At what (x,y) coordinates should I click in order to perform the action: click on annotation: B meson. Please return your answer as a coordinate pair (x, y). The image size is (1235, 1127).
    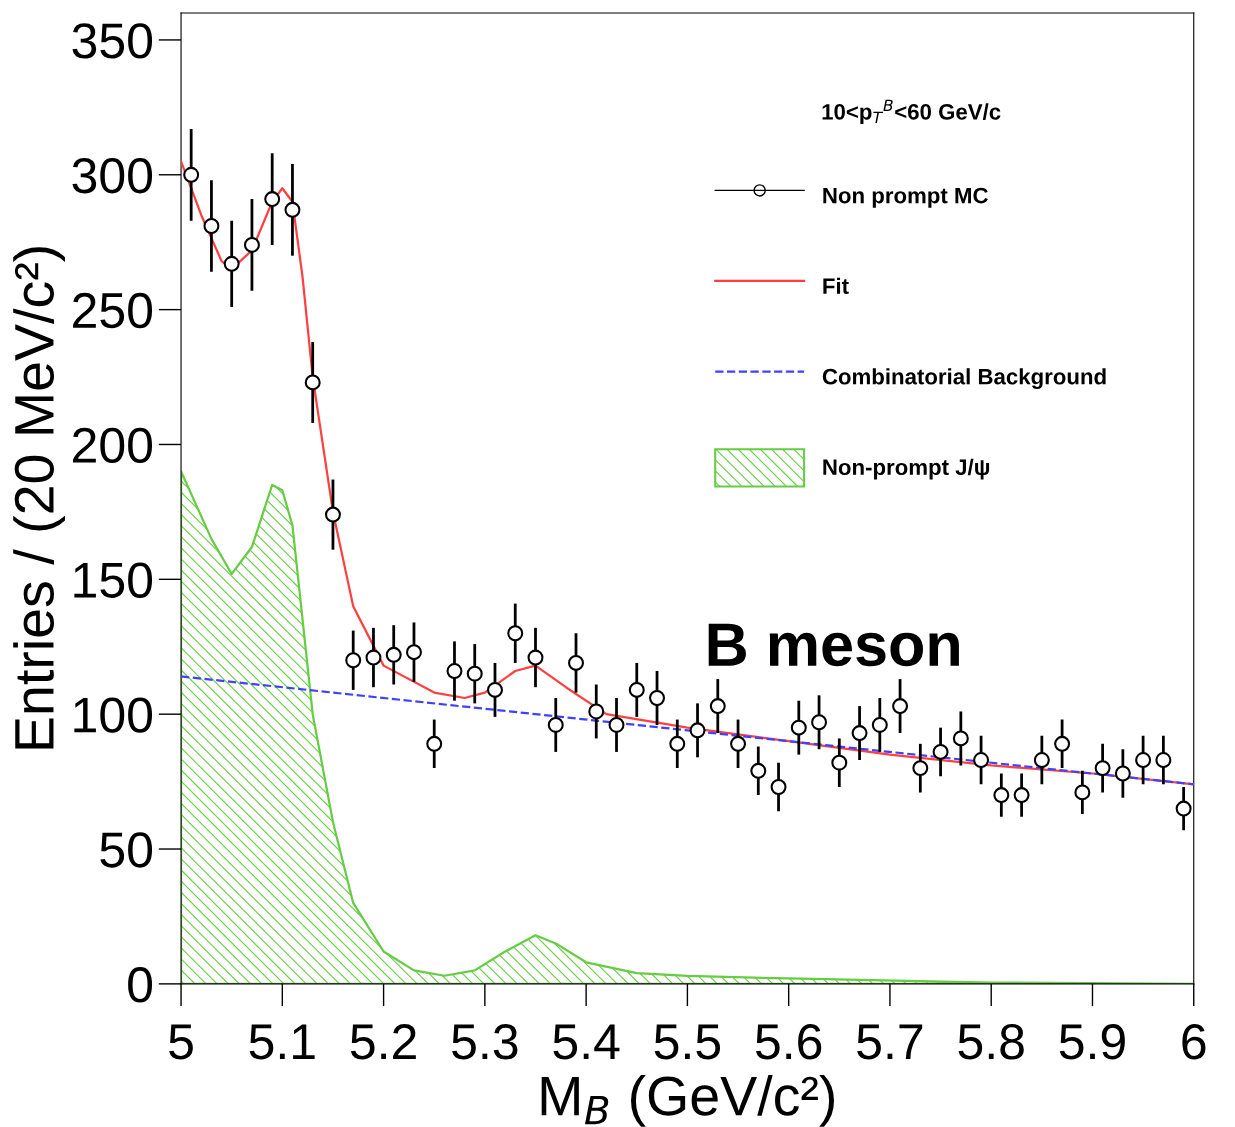
    Looking at the image, I should click on (833, 645).